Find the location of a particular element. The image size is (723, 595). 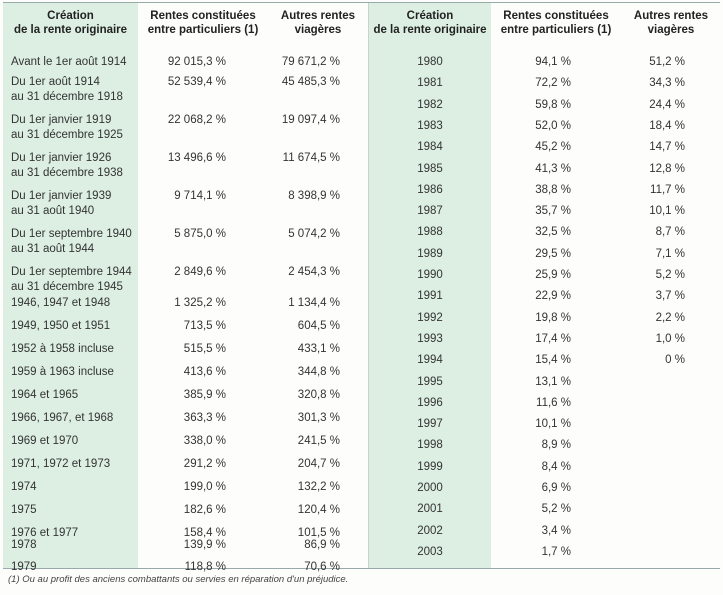

left-row-autres: 1 134,4 % is located at coordinates (314, 303).